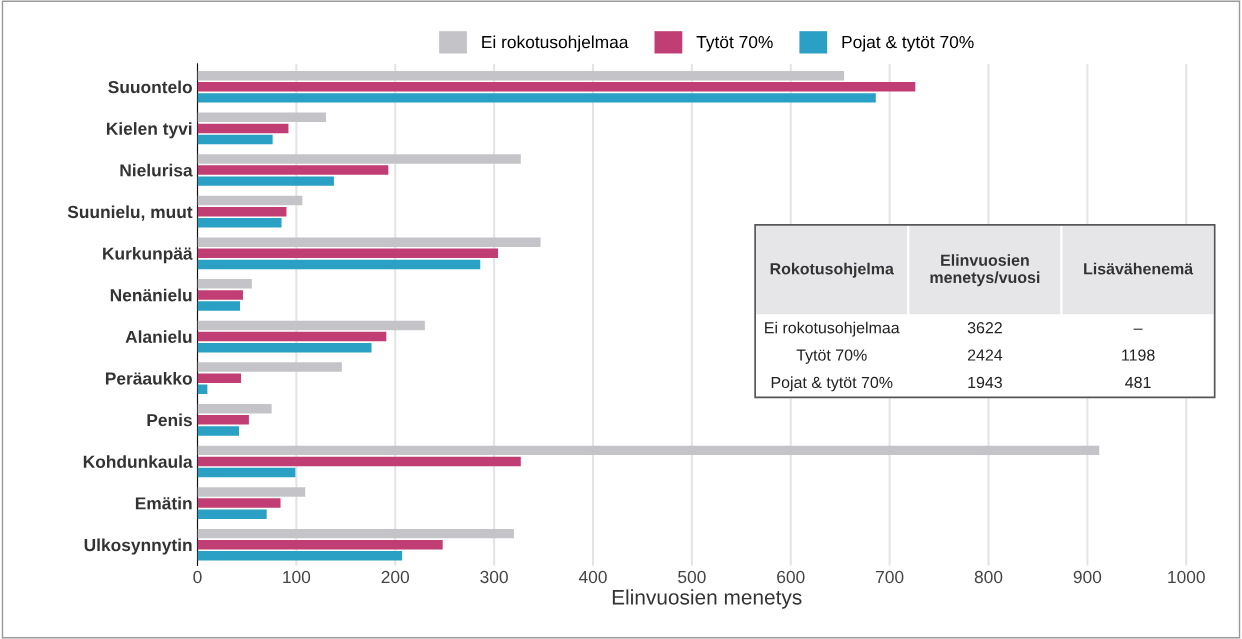 The width and height of the screenshot is (1242, 639). I want to click on x-tick-label: 900, so click(1087, 577).